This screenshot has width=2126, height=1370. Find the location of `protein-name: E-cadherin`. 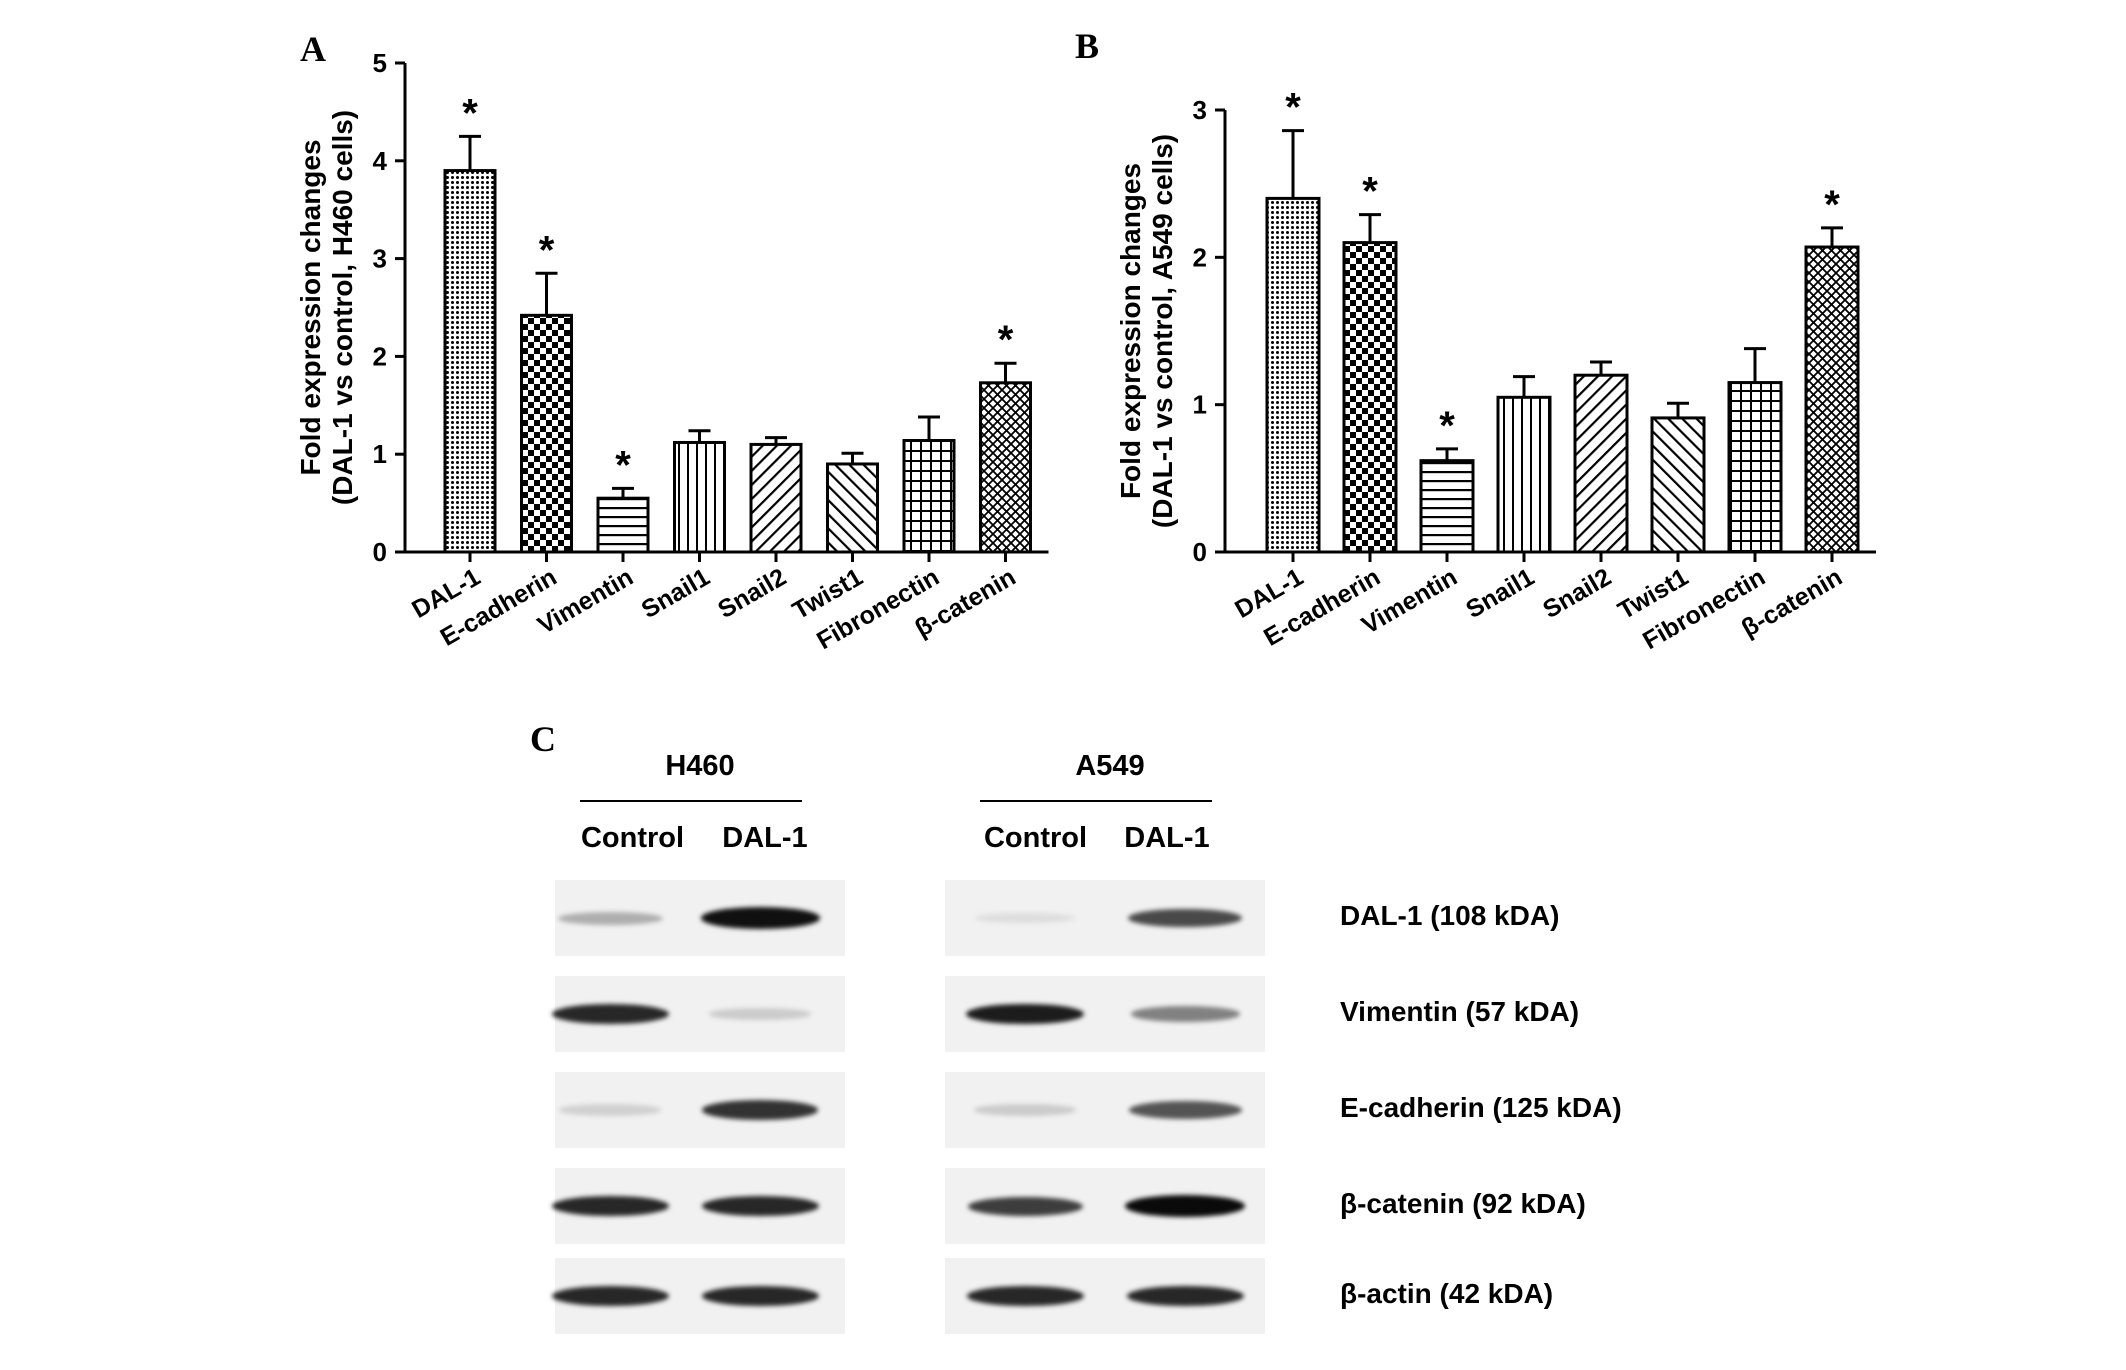

protein-name: E-cadherin is located at coordinates (1412, 1107).